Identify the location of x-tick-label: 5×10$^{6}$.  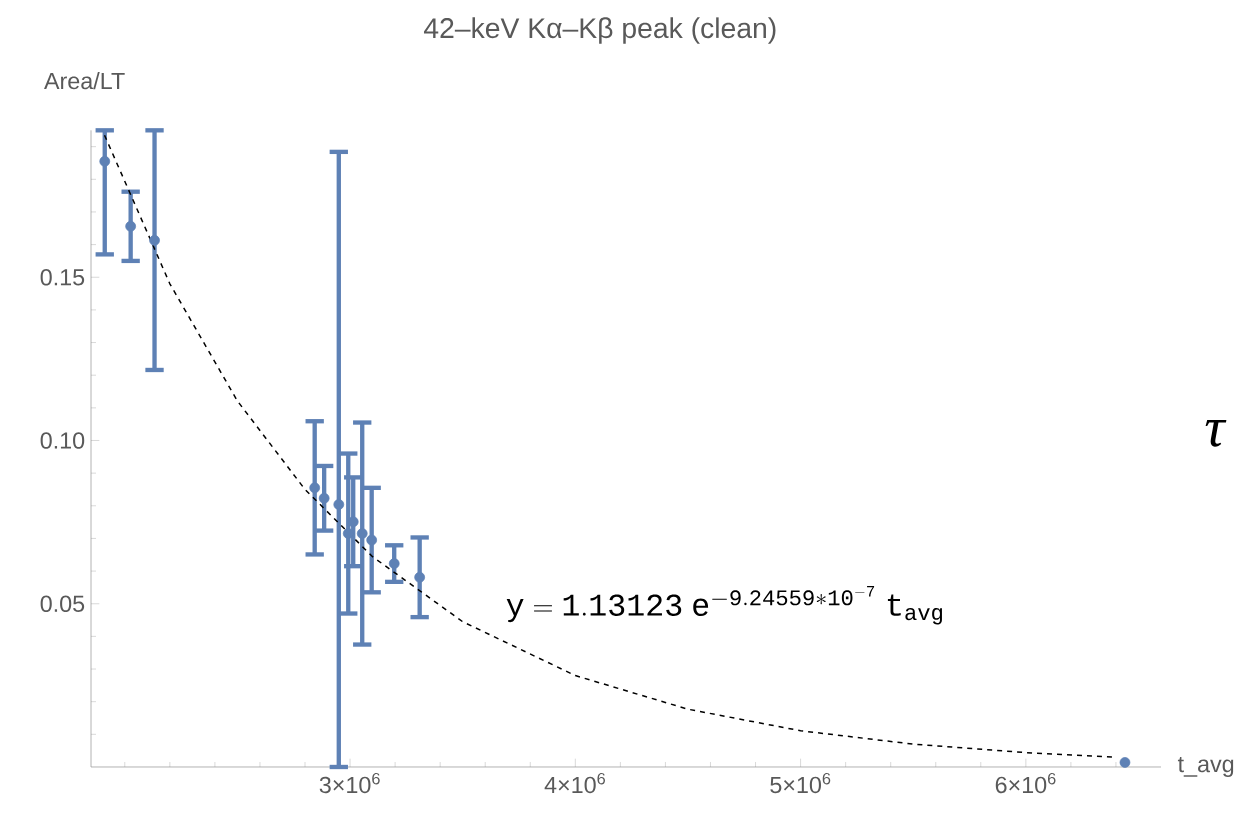
(800, 783).